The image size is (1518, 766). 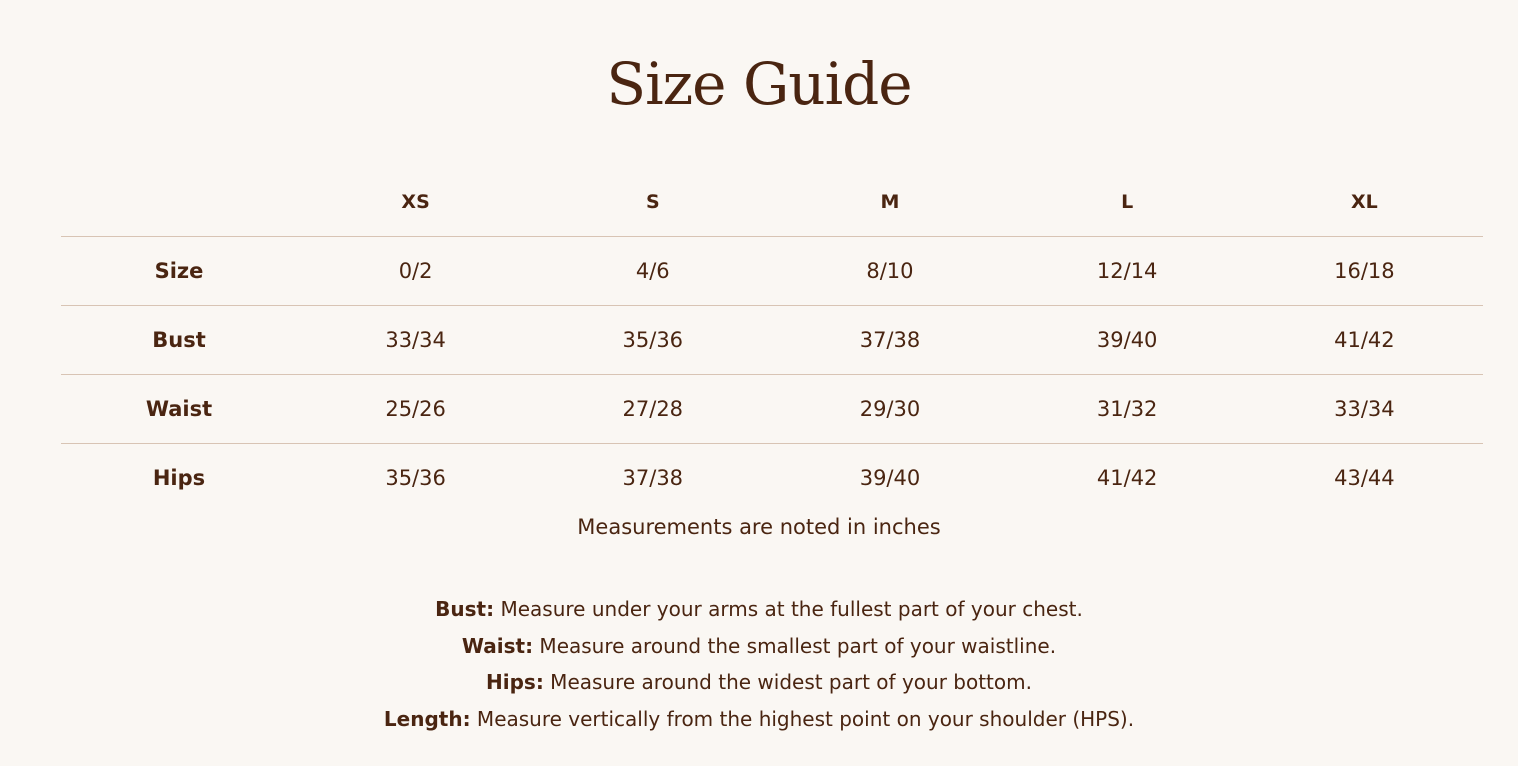 What do you see at coordinates (890, 271) in the screenshot?
I see `table-cell: 8/10` at bounding box center [890, 271].